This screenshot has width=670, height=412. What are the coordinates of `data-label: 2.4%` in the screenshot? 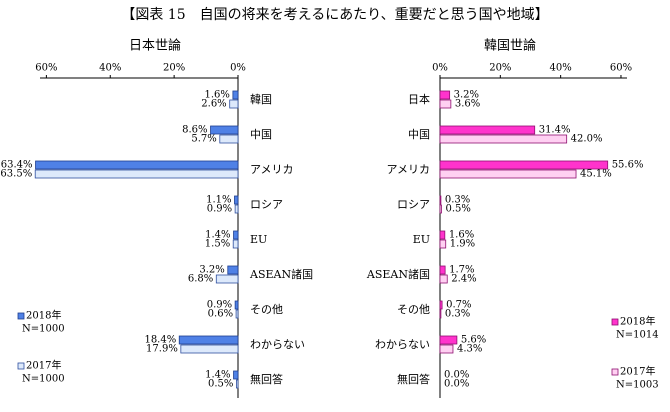 It's located at (463, 279).